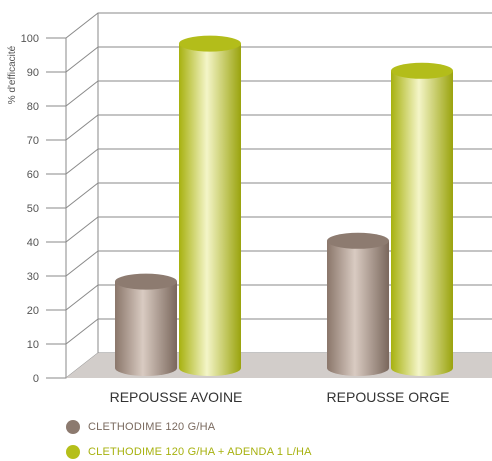 This screenshot has height=461, width=492. I want to click on y-tick-label: 30, so click(33, 277).